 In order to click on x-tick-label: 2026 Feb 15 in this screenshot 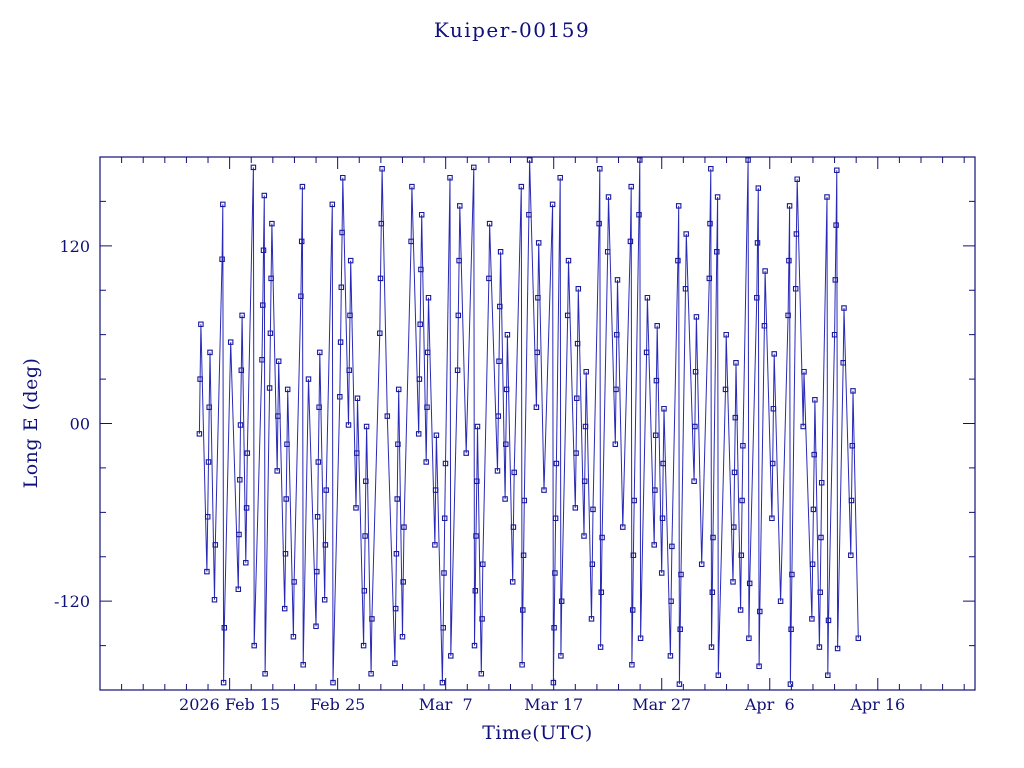, I will do `click(229, 704)`.